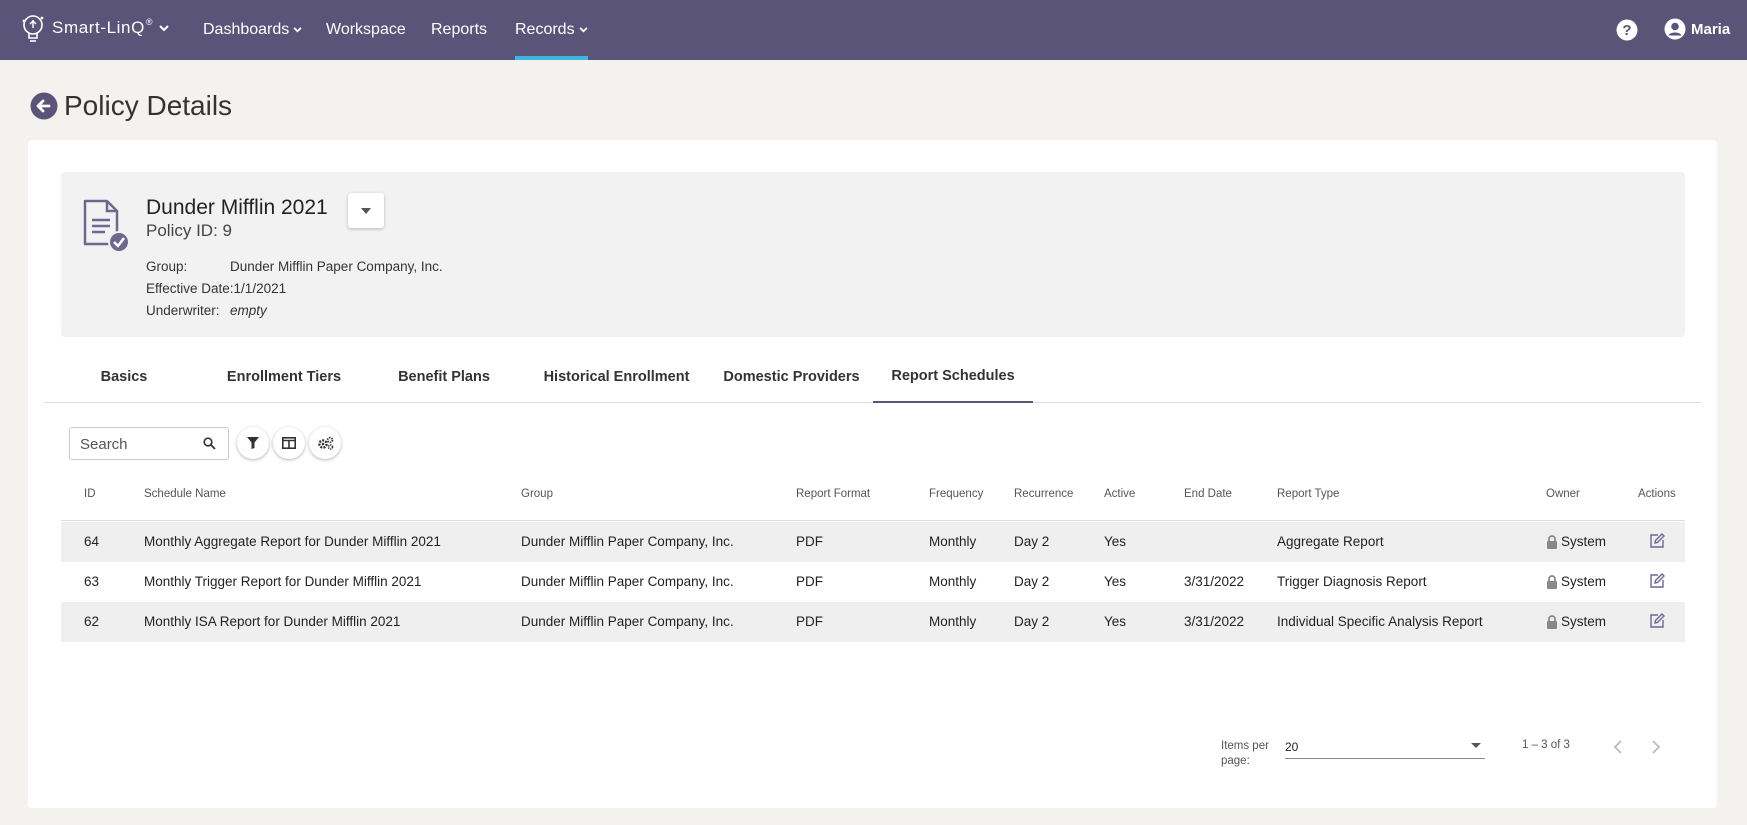 This screenshot has height=825, width=1747. I want to click on tab-enrollment-tiers: Enrollment Tiers, so click(284, 377).